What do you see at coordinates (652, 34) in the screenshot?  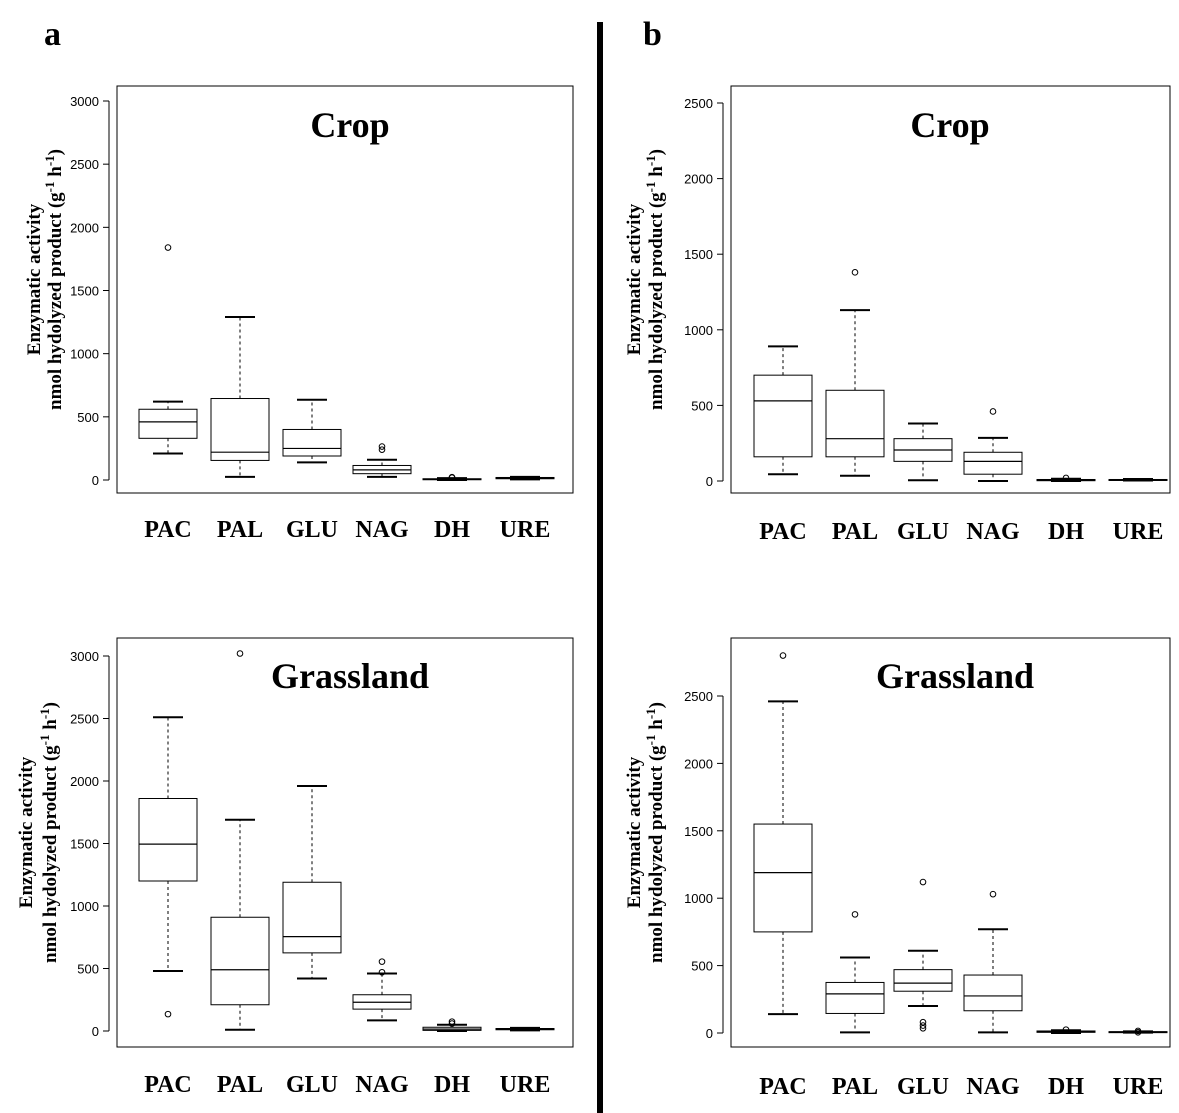 I see `panel-letter: b` at bounding box center [652, 34].